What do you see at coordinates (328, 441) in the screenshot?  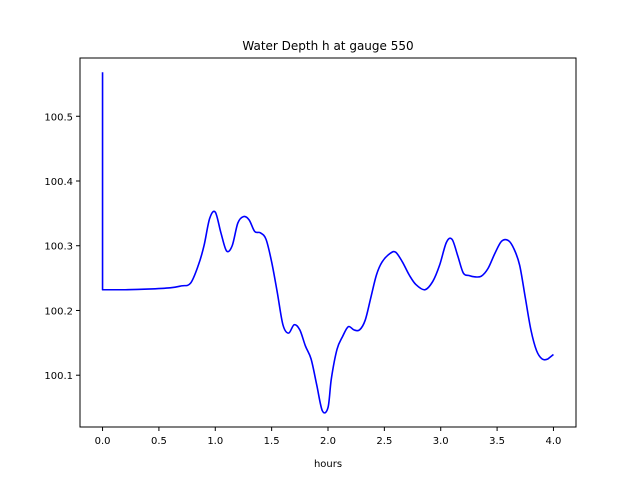 I see `x-tick-label: 2.0` at bounding box center [328, 441].